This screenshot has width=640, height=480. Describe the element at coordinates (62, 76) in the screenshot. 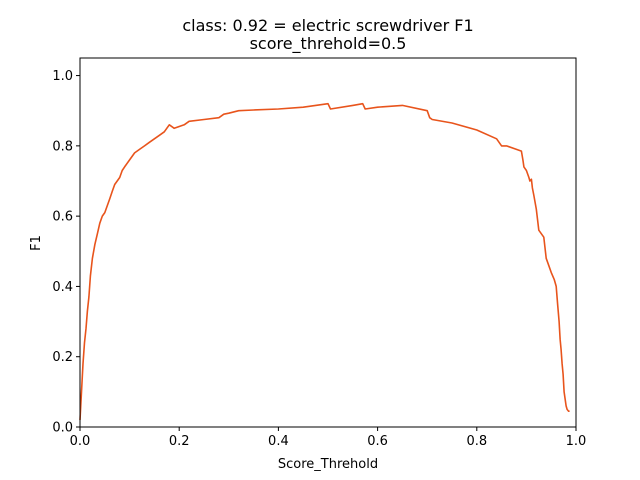

I see `y-tick-label: 1.0` at that location.